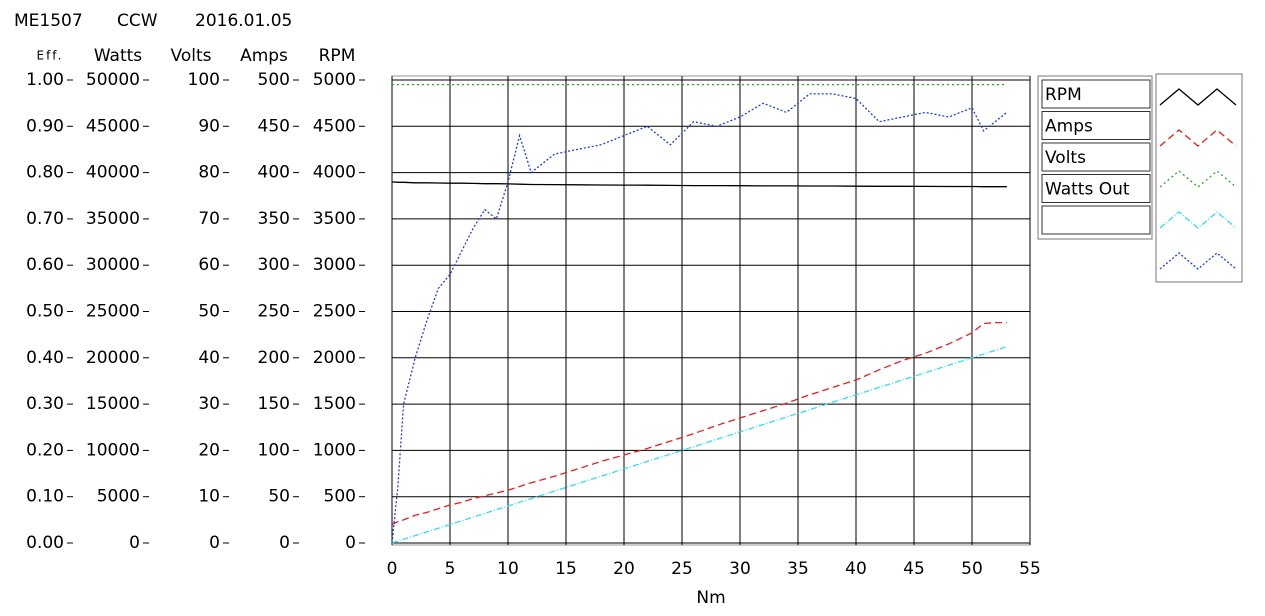 The width and height of the screenshot is (1265, 616). I want to click on y-tick-label: 10, so click(209, 497).